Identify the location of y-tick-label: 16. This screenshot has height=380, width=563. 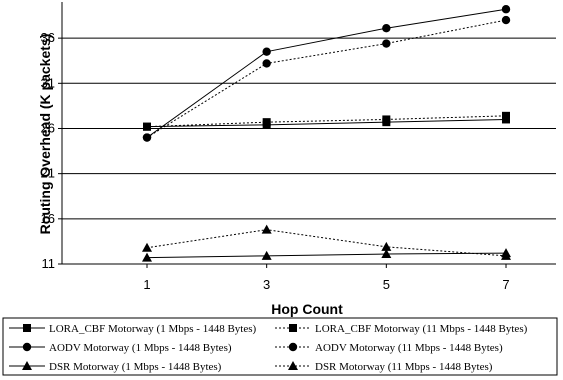
(48, 218).